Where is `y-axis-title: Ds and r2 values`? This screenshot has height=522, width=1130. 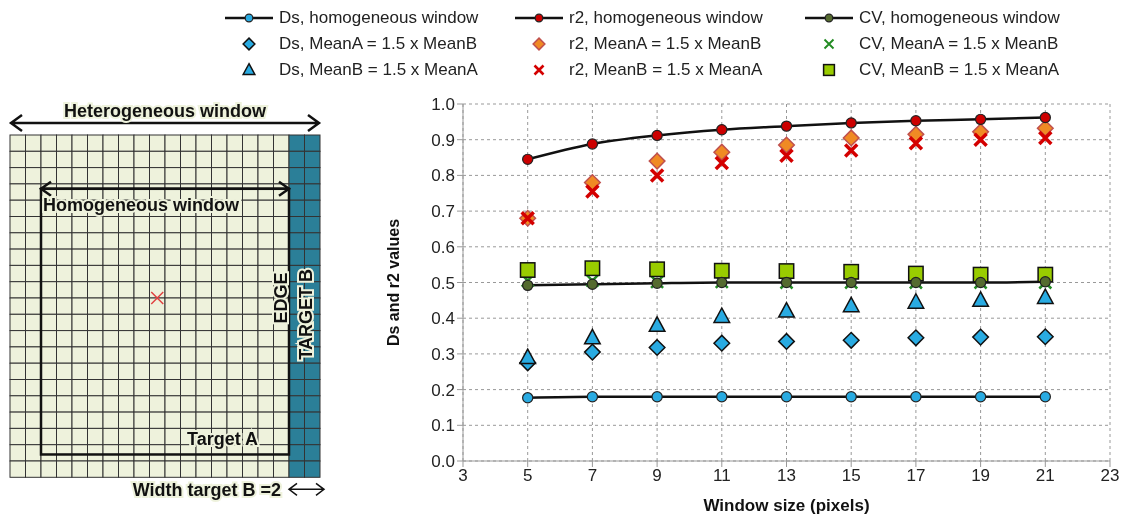 y-axis-title: Ds and r2 values is located at coordinates (393, 282).